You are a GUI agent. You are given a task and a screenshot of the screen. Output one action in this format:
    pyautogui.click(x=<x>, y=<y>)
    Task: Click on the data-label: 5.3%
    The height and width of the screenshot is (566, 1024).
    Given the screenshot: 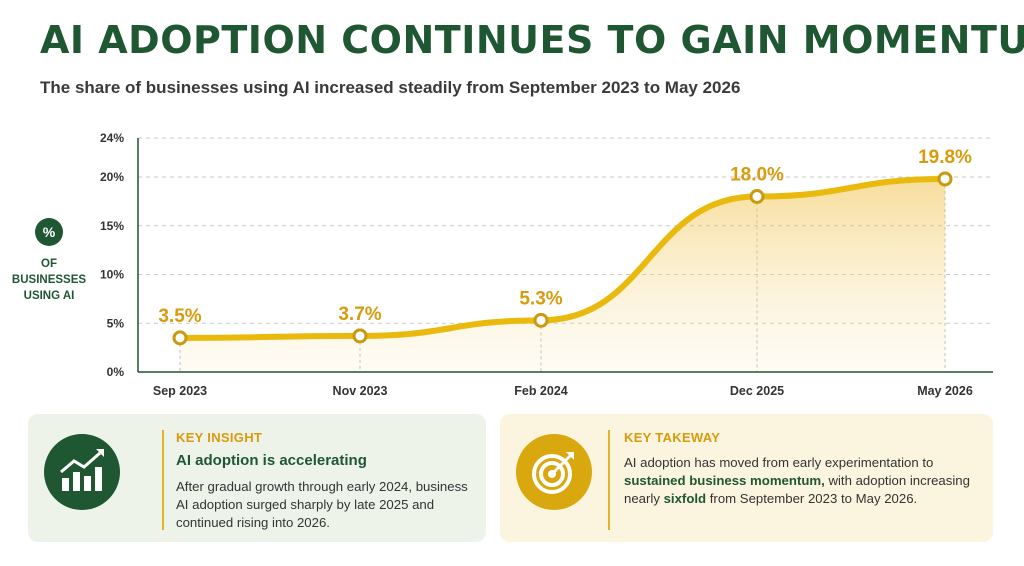 What is the action you would take?
    pyautogui.click(x=540, y=298)
    